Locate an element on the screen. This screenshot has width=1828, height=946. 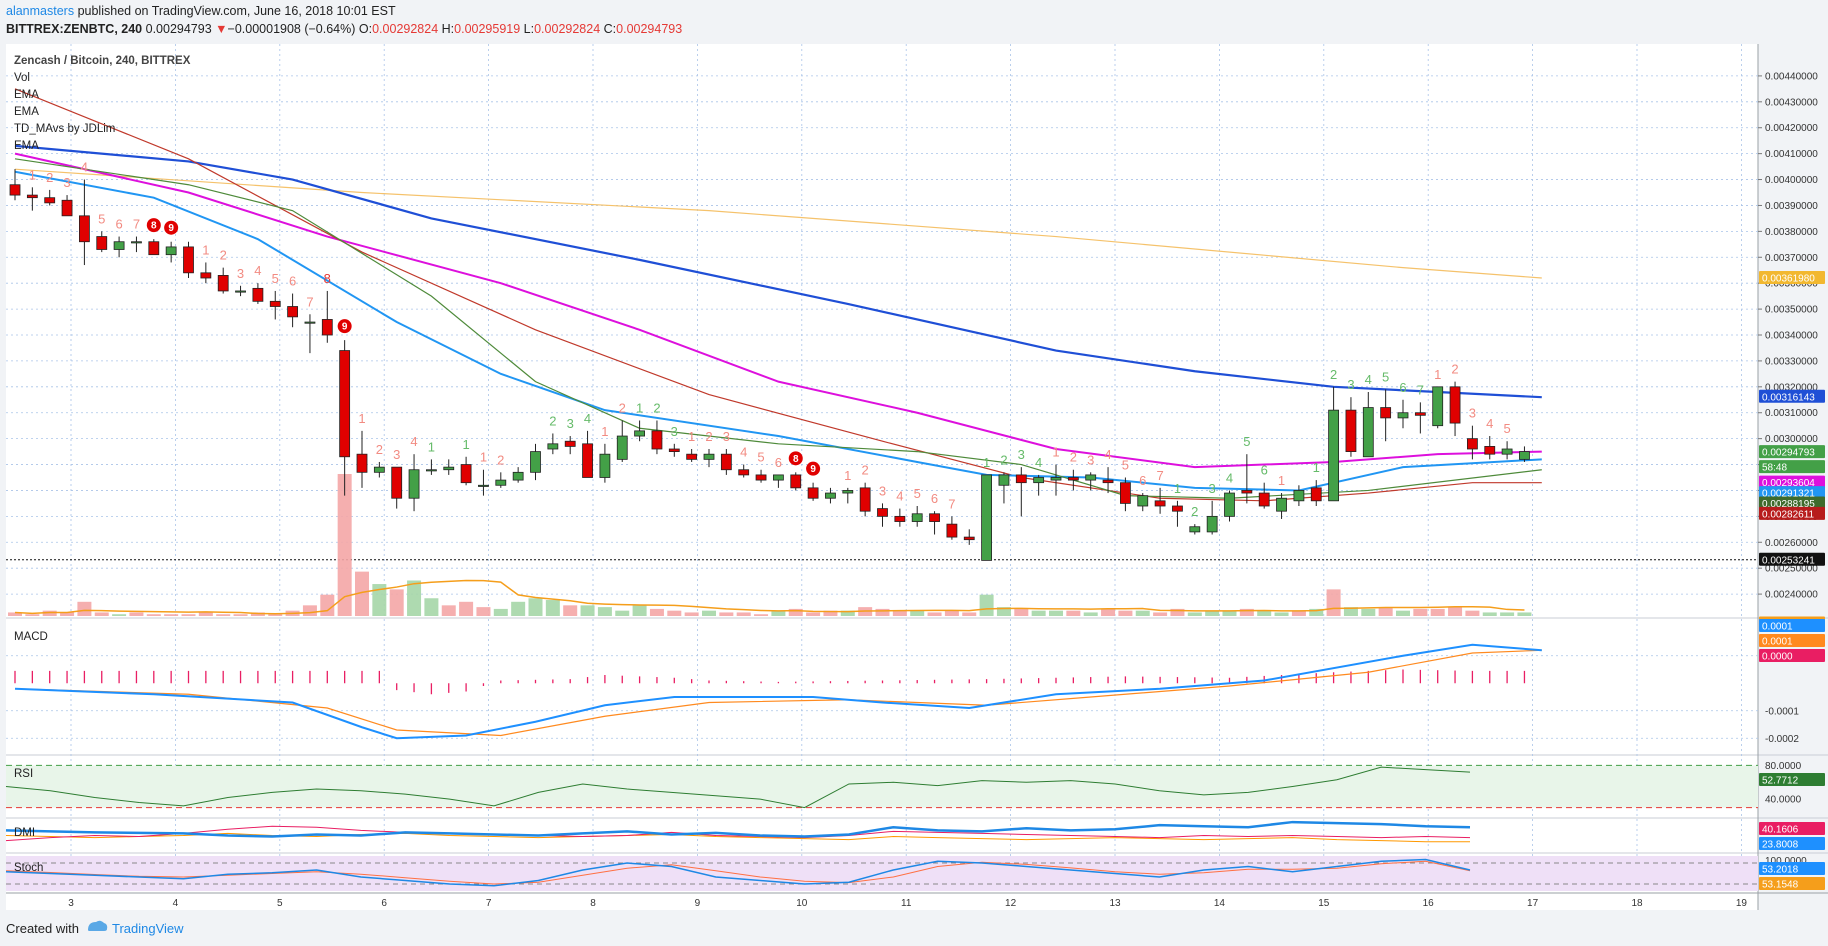
price-tag-bg is located at coordinates (1792, 640).